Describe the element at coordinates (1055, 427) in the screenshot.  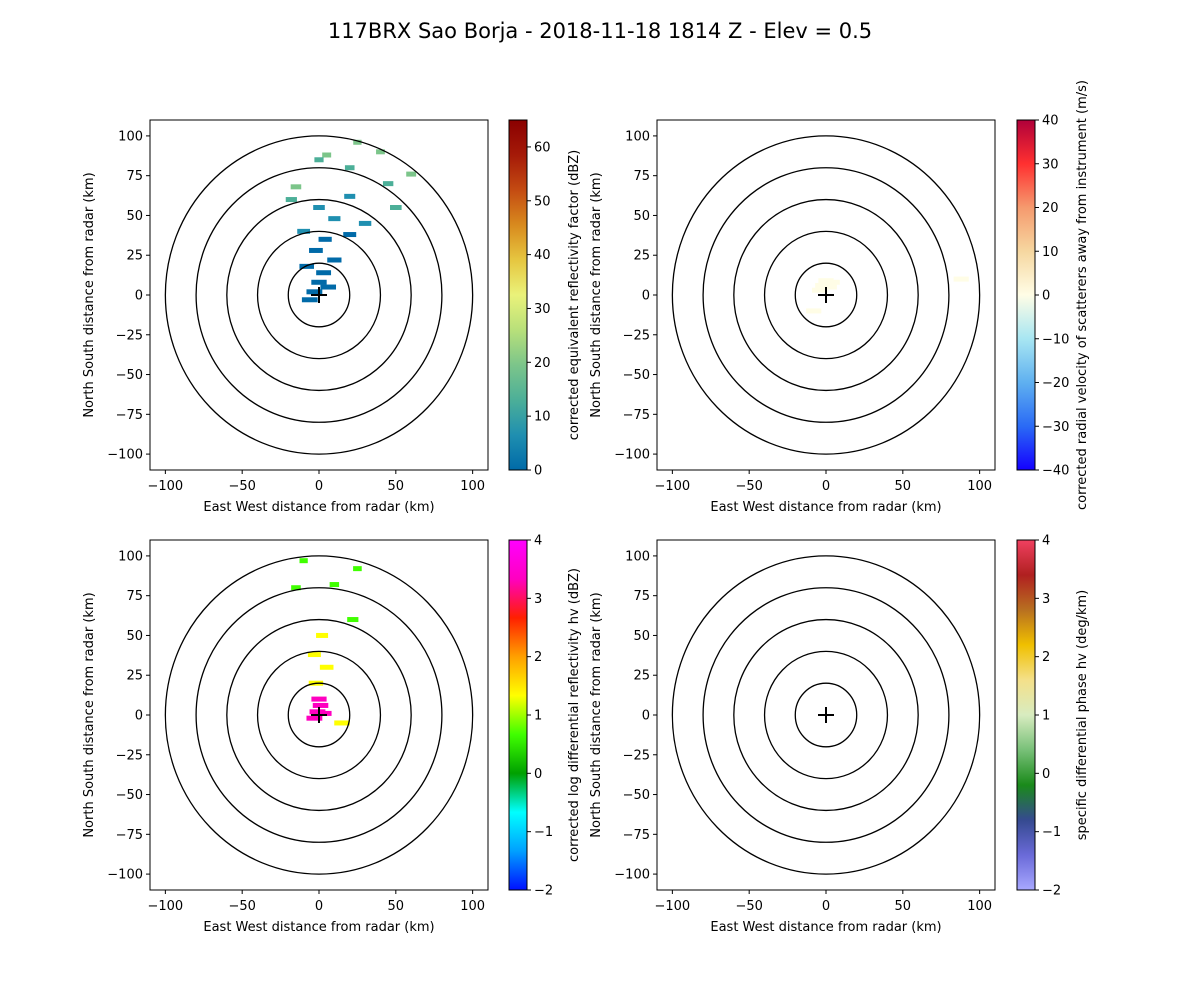
I see `colorbar-tick-label: −30` at that location.